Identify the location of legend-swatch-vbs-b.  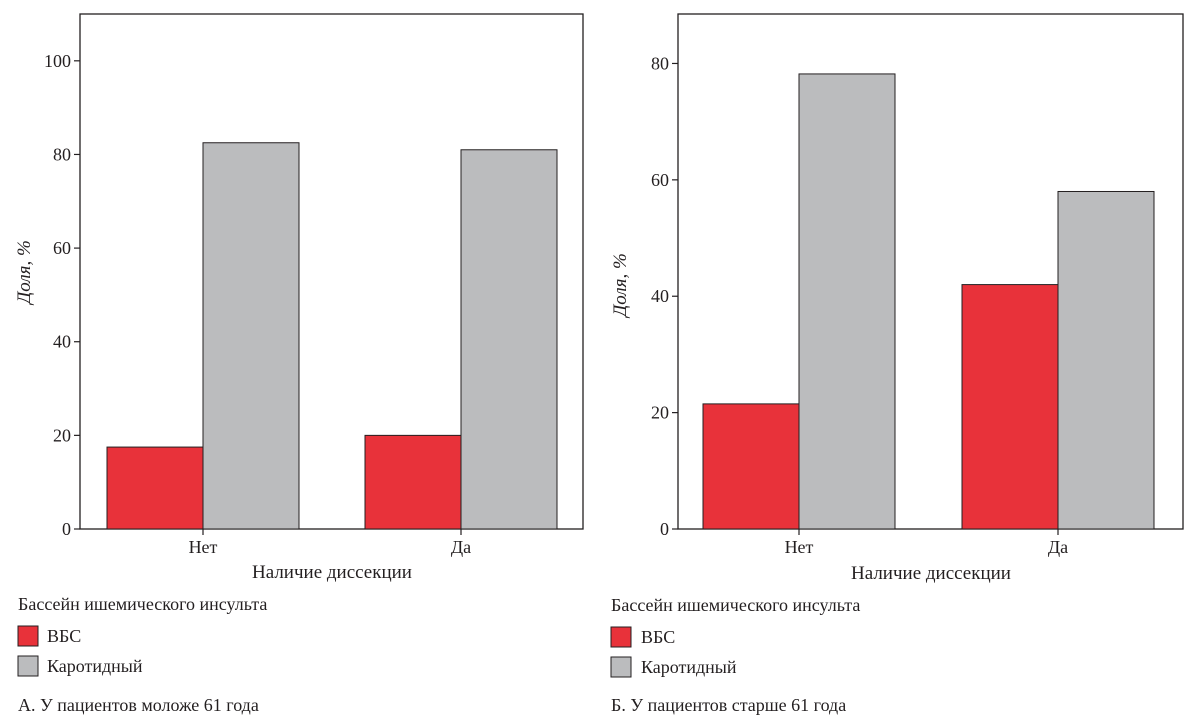
(621, 637).